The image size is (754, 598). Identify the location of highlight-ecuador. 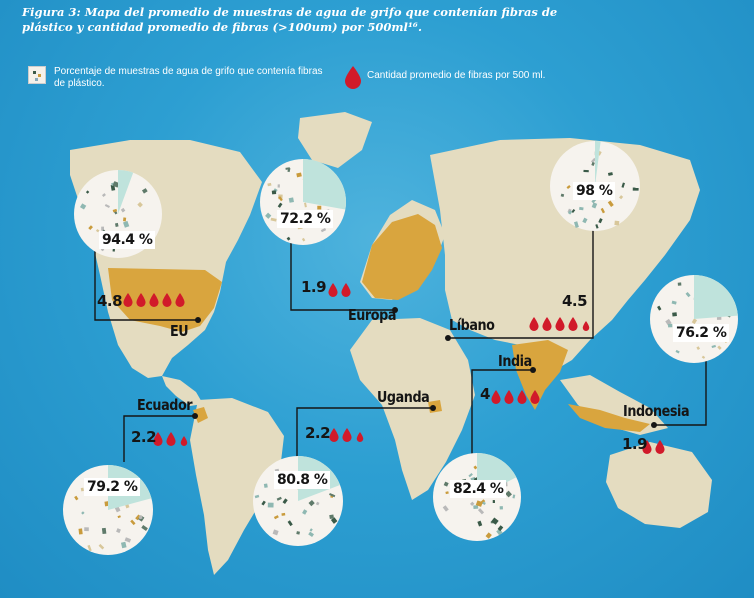
(200, 415).